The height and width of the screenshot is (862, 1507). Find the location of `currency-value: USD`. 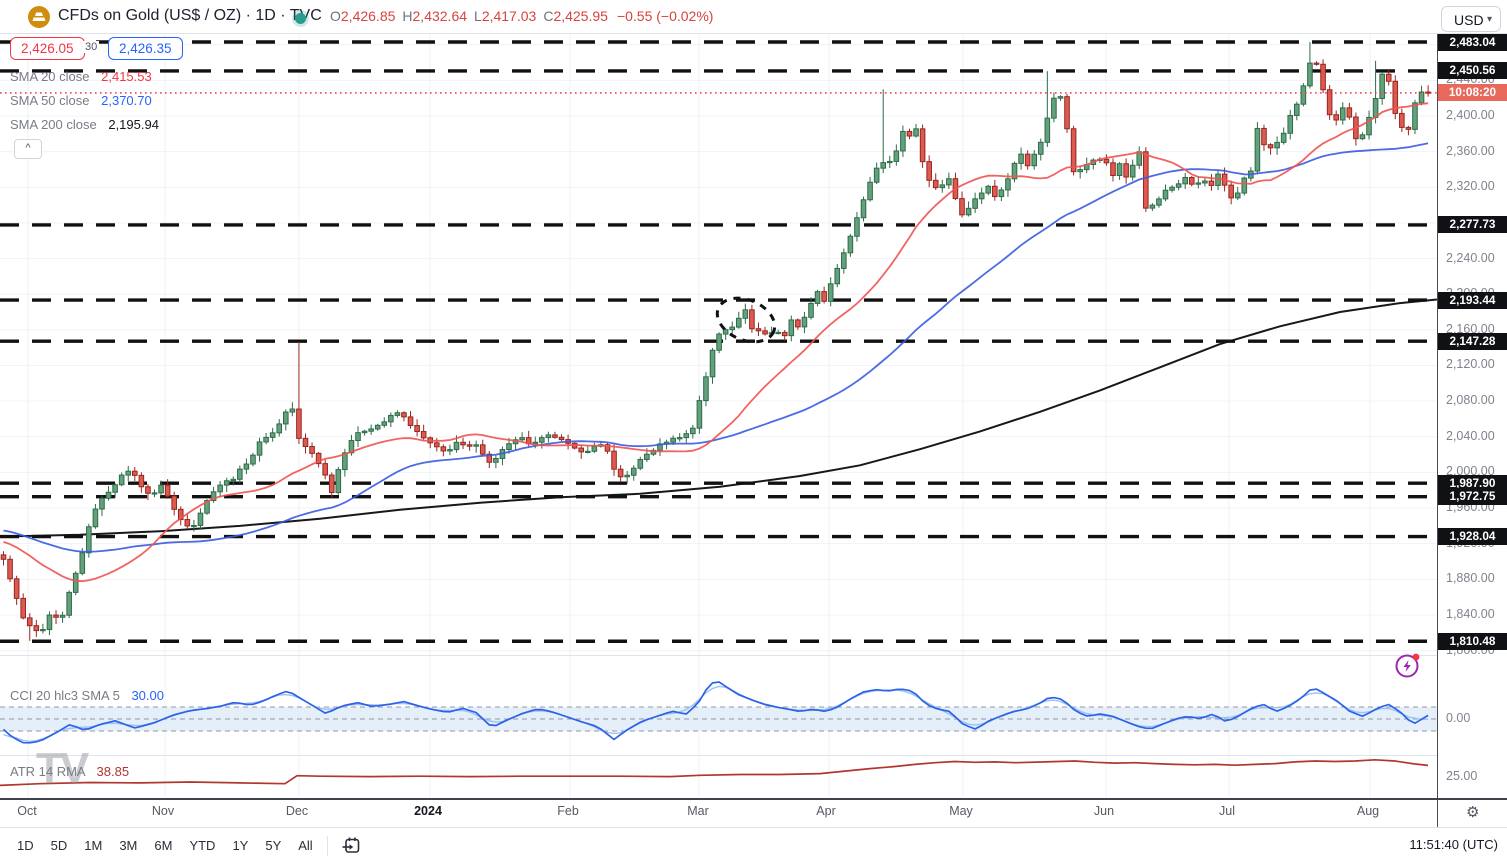

currency-value: USD is located at coordinates (1469, 20).